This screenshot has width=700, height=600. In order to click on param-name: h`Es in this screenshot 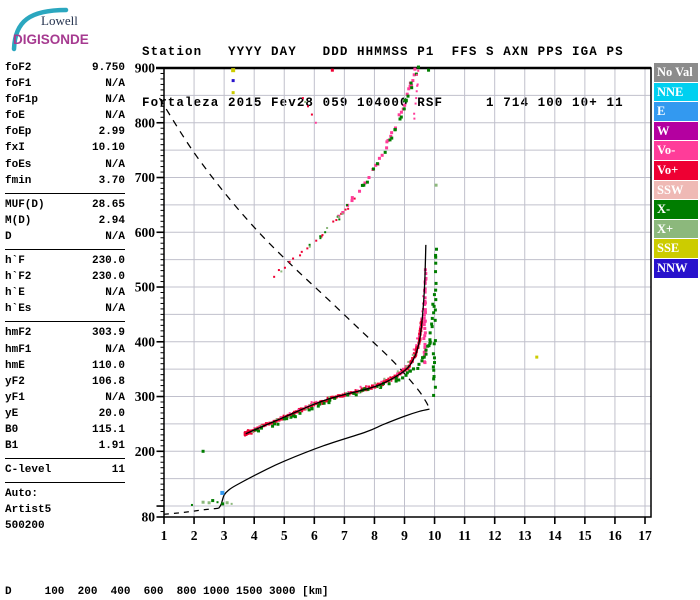, I will do `click(18, 309)`.